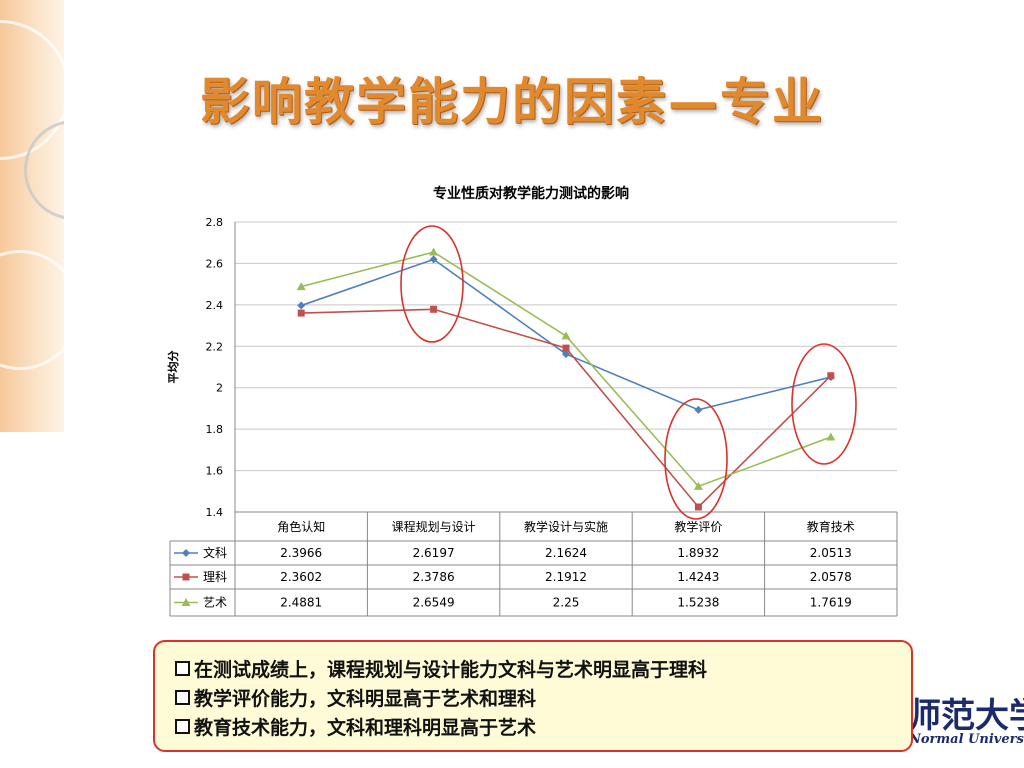 Image resolution: width=1024 pixels, height=768 pixels. Describe the element at coordinates (566, 526) in the screenshot. I see `x-category-label: 教学设计与实施` at that location.